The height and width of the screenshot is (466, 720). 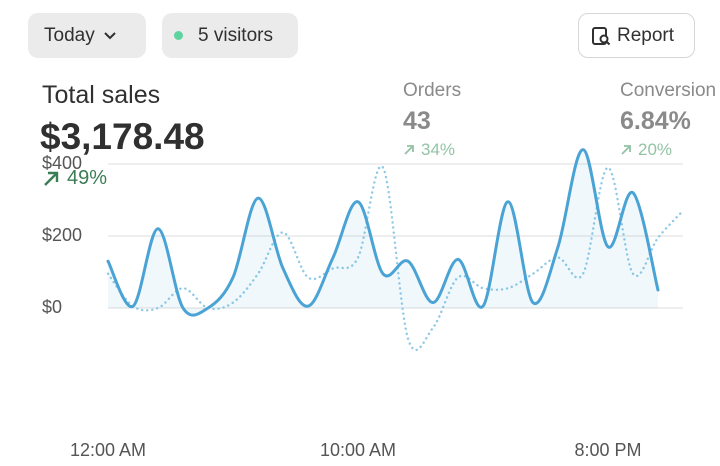 I want to click on report-icon, so click(x=601, y=35).